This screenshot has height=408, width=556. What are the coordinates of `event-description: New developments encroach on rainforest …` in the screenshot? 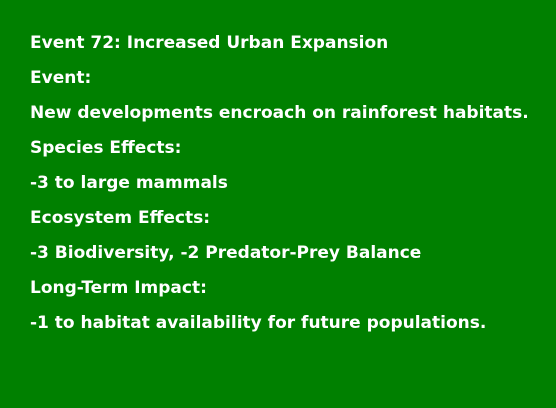 It's located at (279, 113).